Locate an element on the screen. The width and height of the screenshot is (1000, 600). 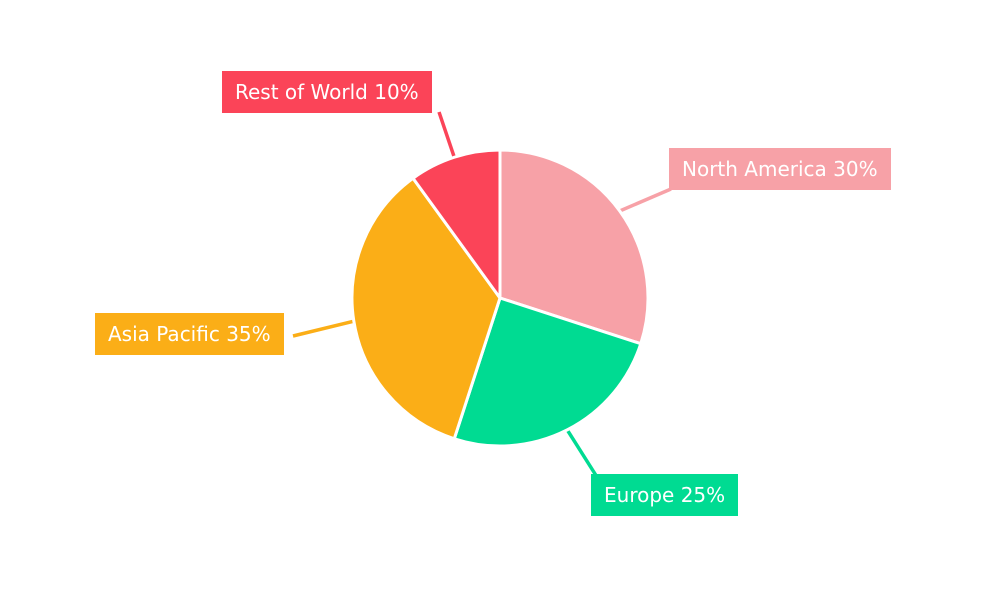
leader-line-europe is located at coordinates (582, 453).